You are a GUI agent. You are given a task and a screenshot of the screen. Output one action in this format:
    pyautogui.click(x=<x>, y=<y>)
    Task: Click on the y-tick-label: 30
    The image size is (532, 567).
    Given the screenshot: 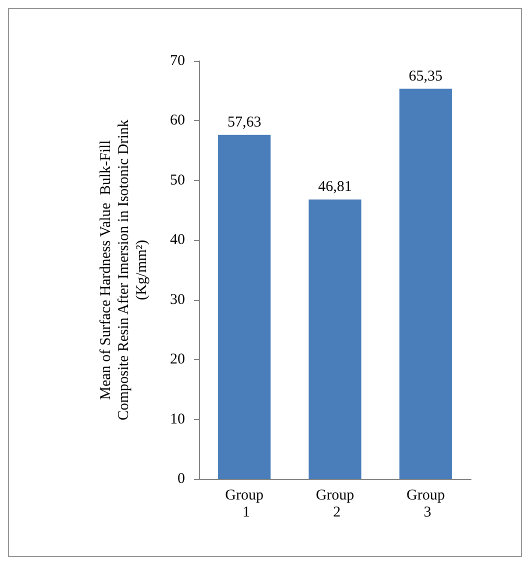 What is the action you would take?
    pyautogui.click(x=177, y=300)
    